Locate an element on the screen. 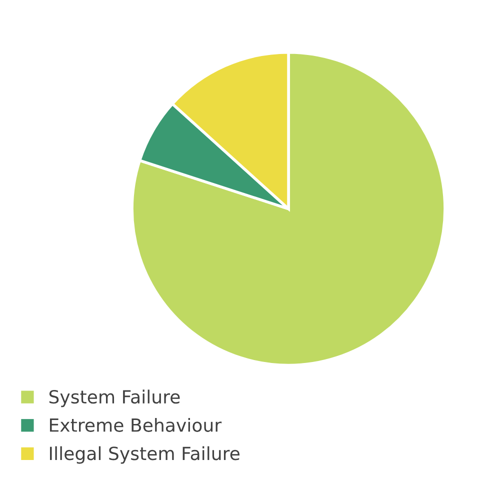 This screenshot has width=489, height=480. legend-label: Extreme Behaviour is located at coordinates (136, 425).